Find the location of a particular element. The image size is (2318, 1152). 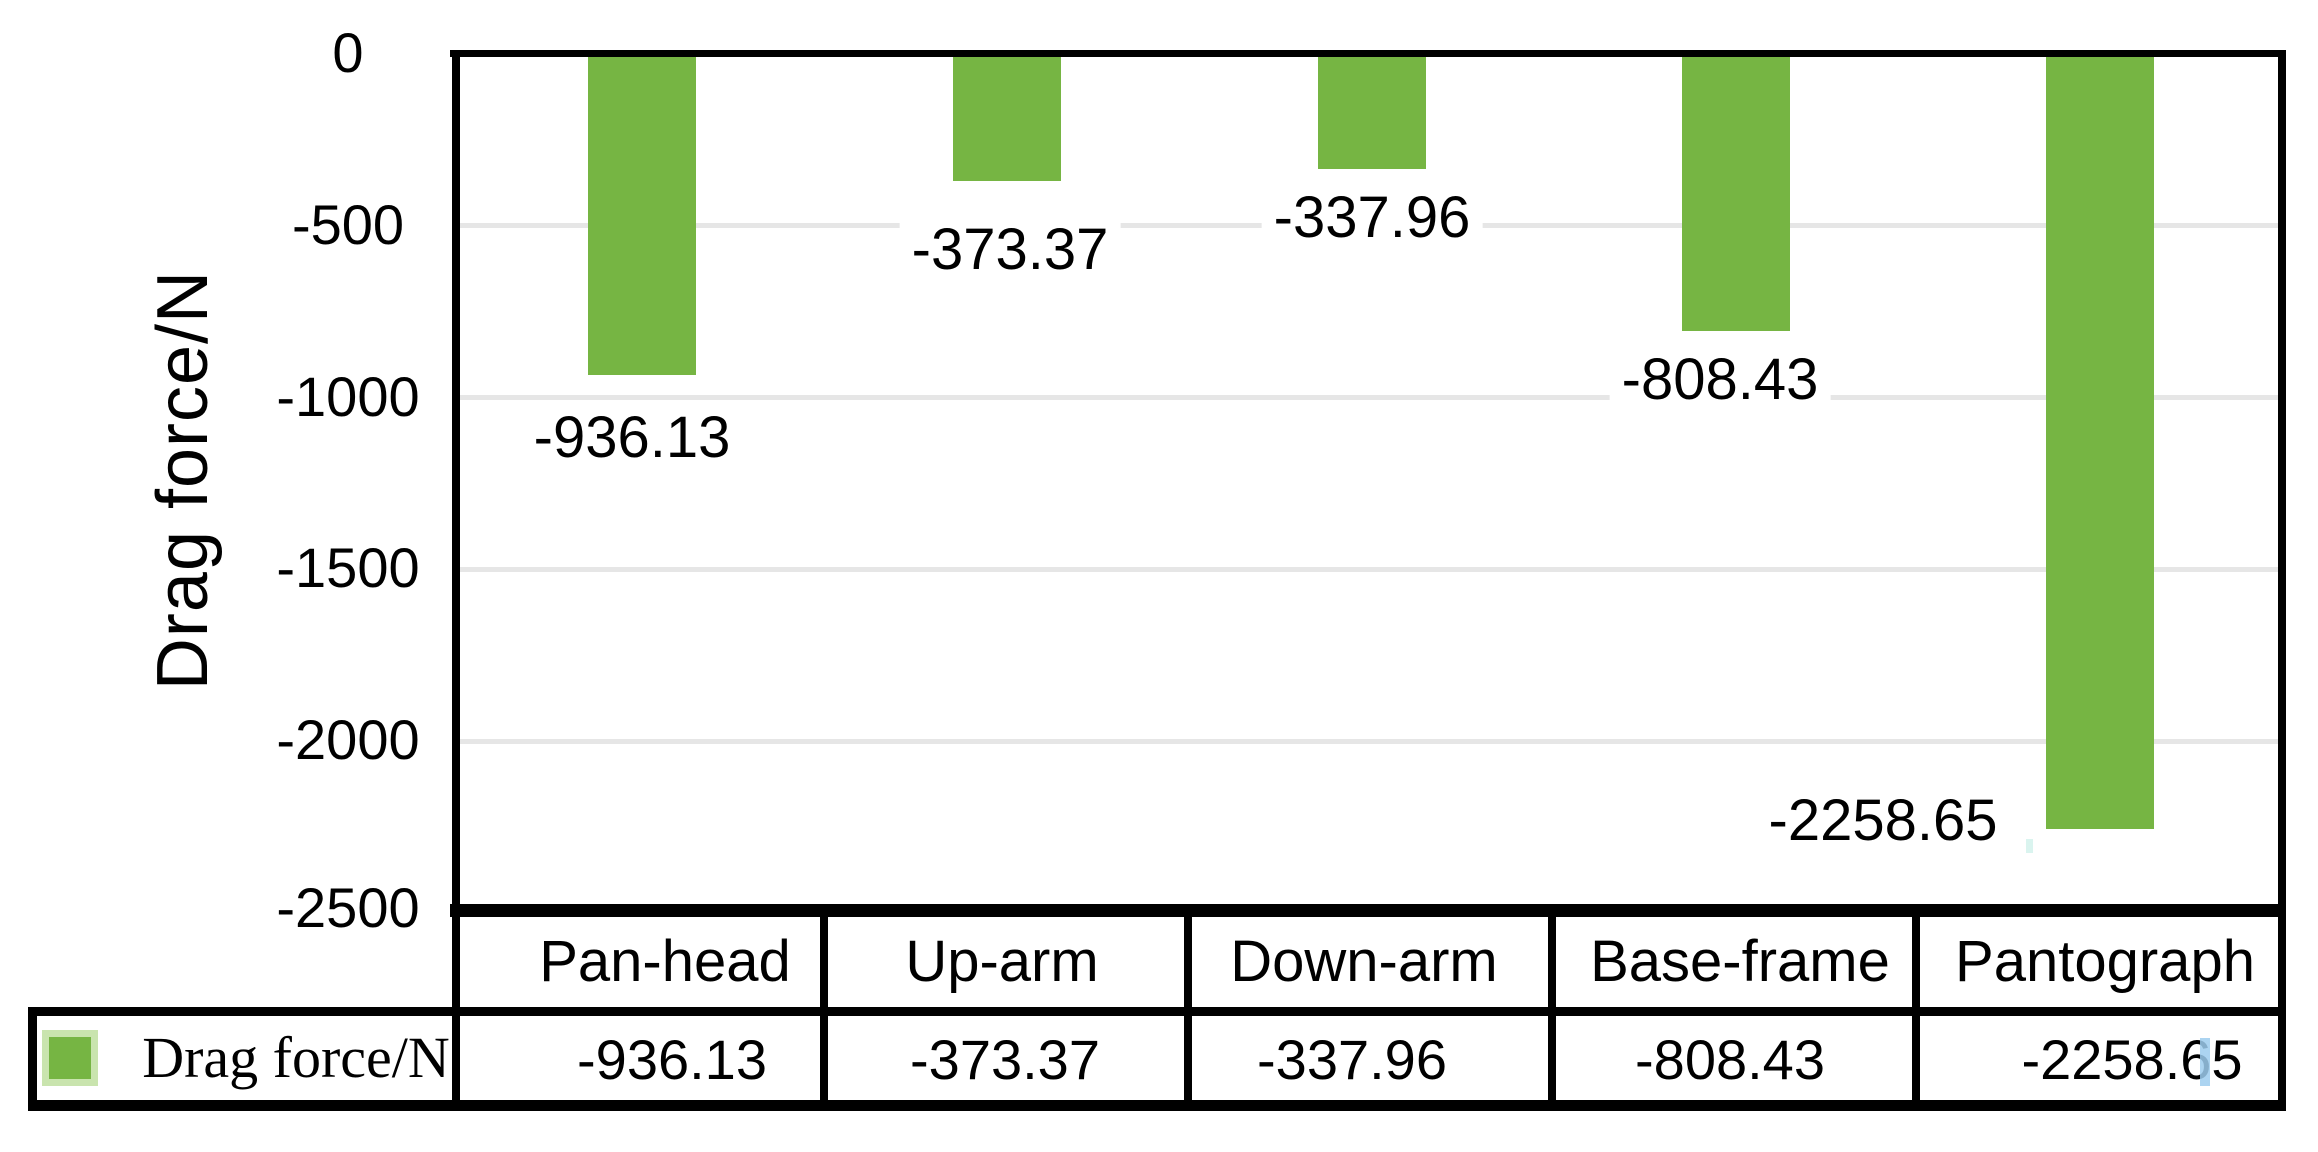

table-header-cell: Base-frame is located at coordinates (1740, 961).